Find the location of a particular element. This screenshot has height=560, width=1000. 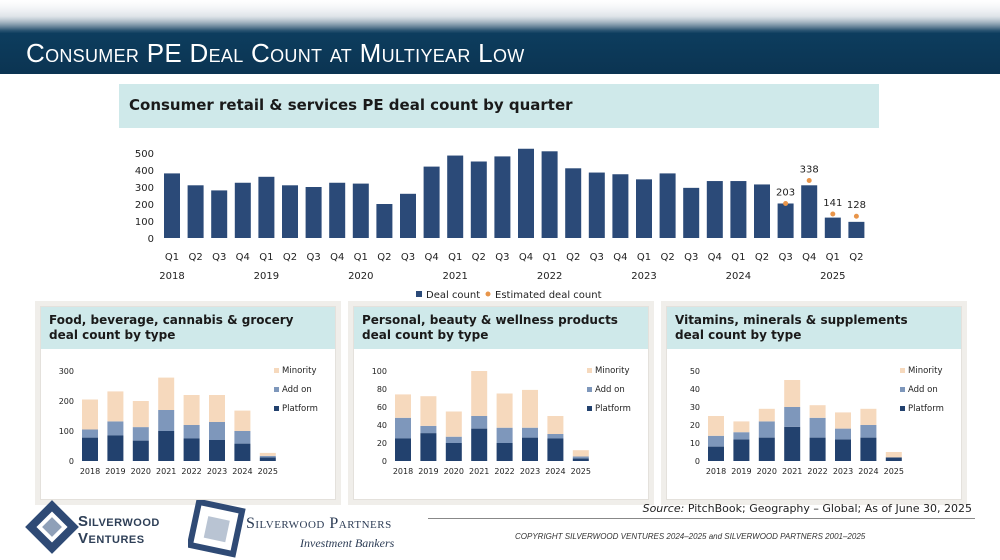

title-bar: Consumer PE Deal Count at Multiyear Low is located at coordinates (500, 37).